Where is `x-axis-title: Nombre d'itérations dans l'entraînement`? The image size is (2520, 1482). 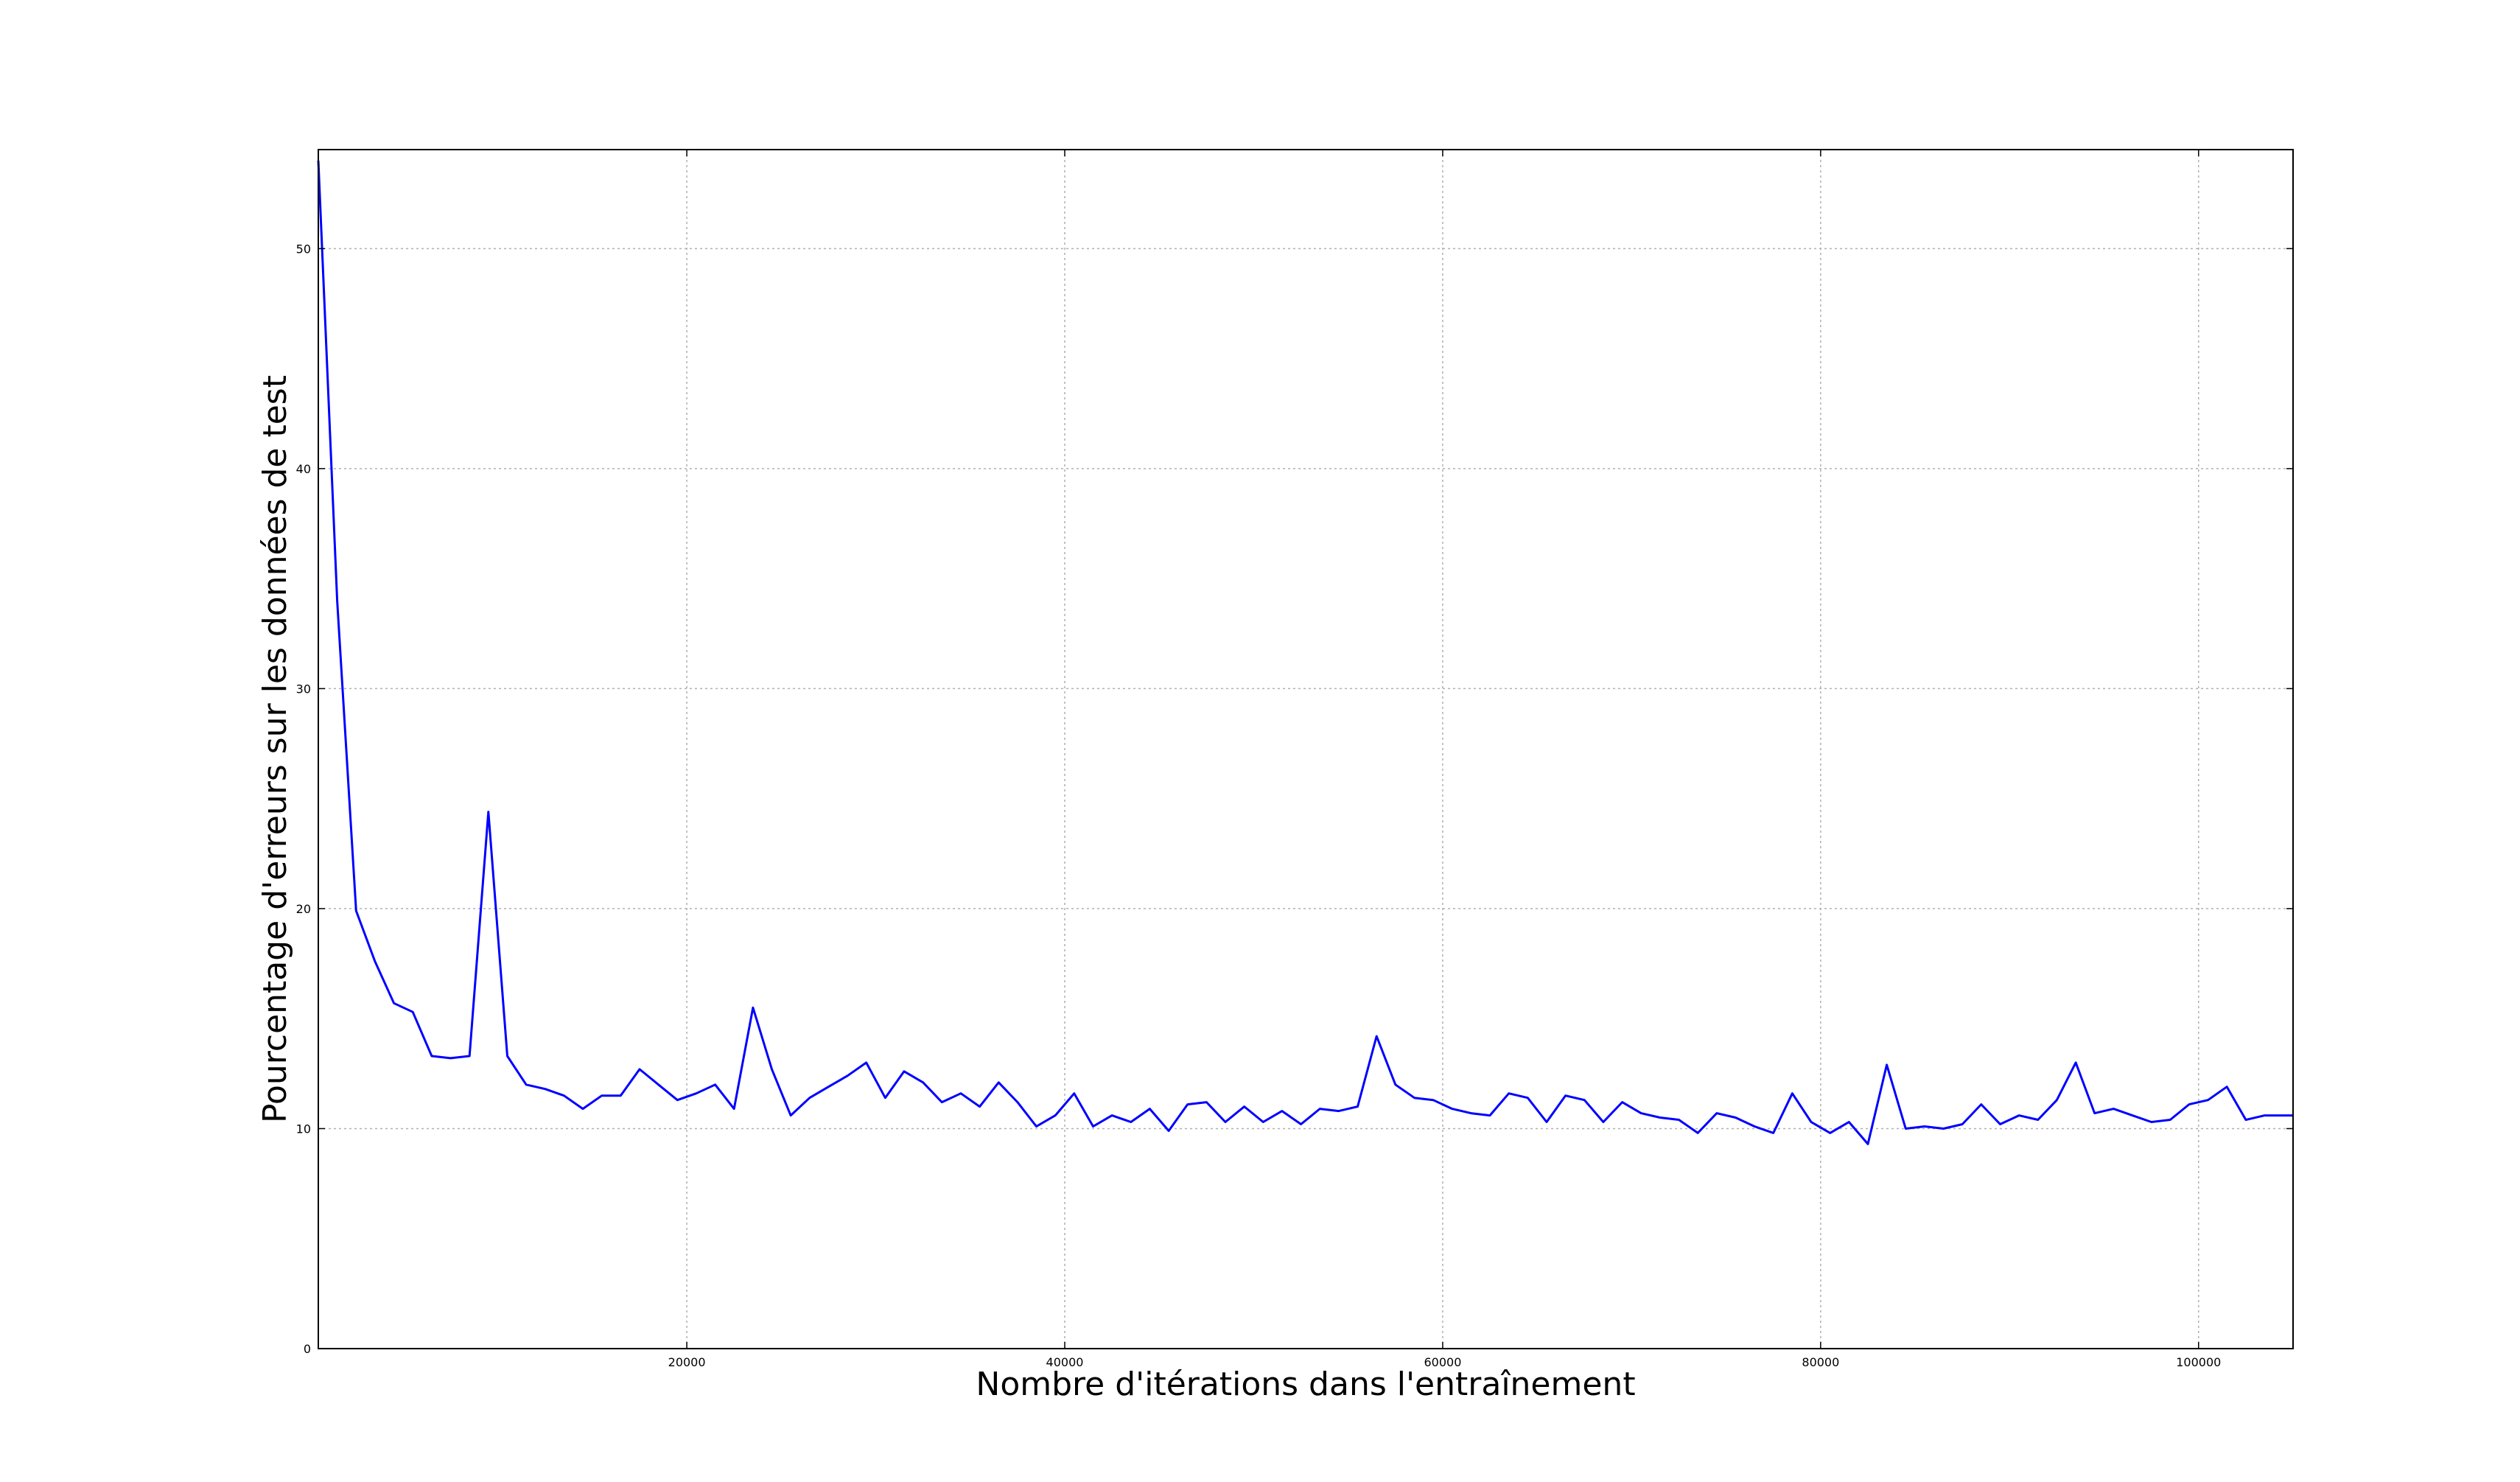
x-axis-title: Nombre d'itérations dans l'entraînement is located at coordinates (1305, 1384).